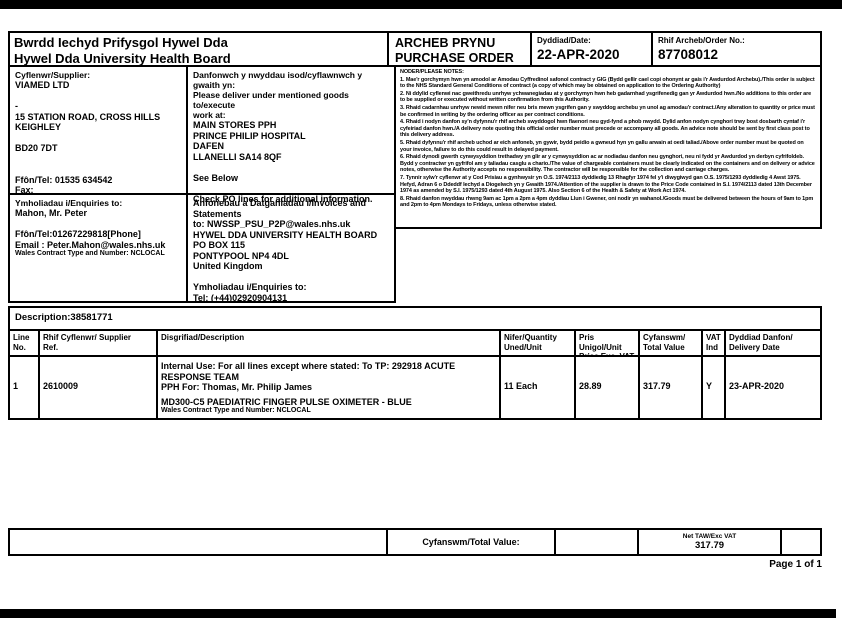 The width and height of the screenshot is (842, 618). I want to click on description-row: Description:38581771, so click(415, 318).